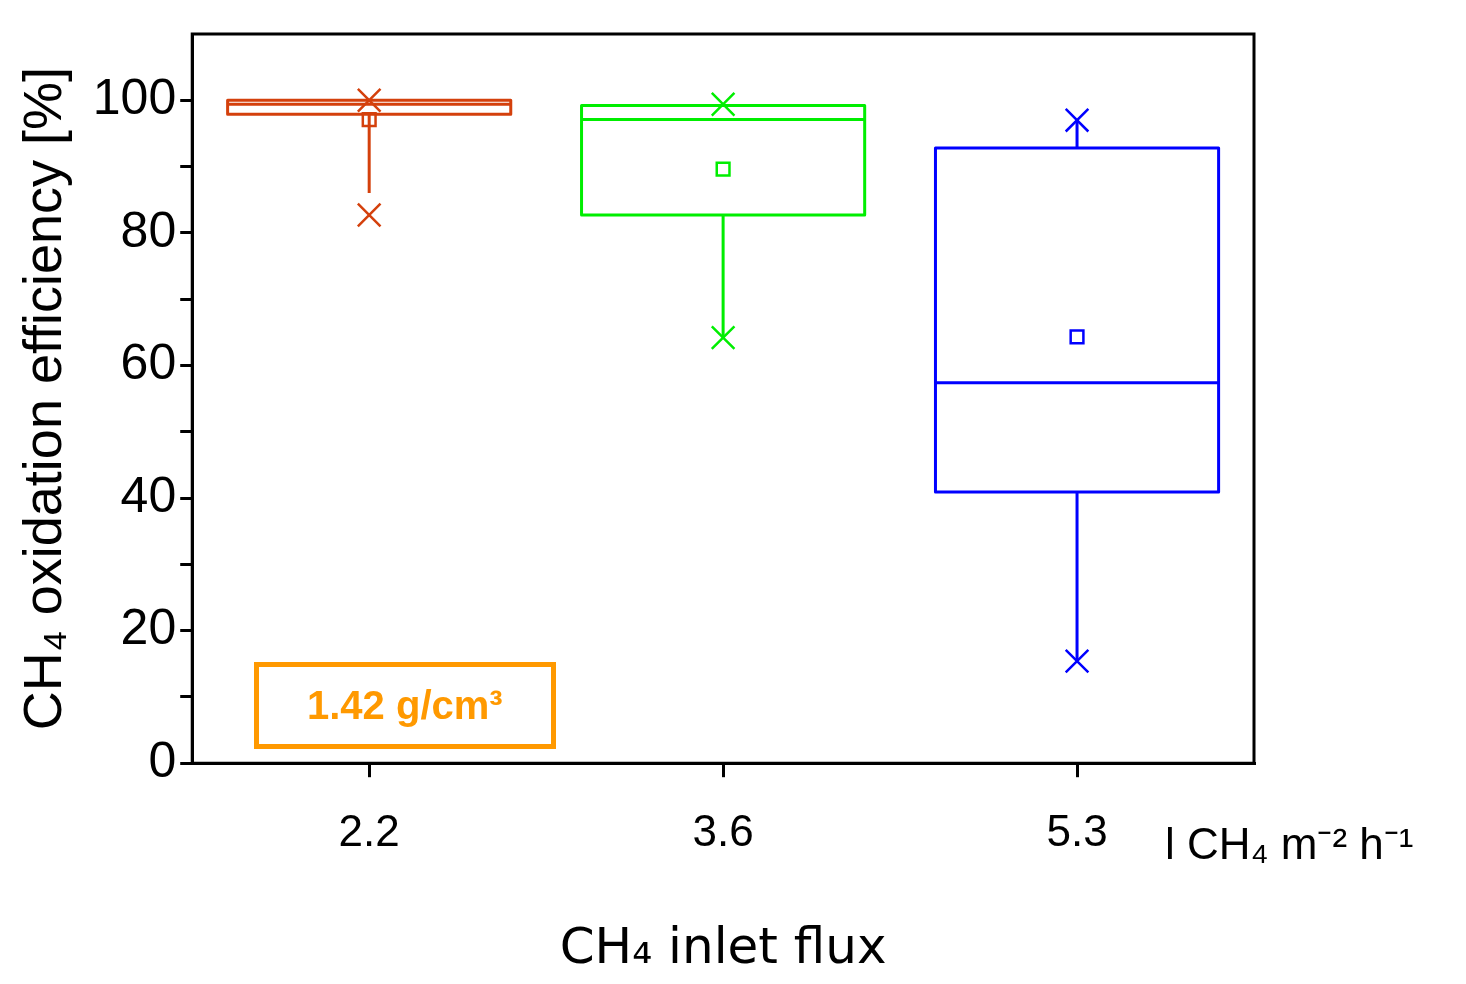 The width and height of the screenshot is (1466, 984). Describe the element at coordinates (1289, 844) in the screenshot. I see `text: l CH₄ m⁻² h⁻¹` at that location.